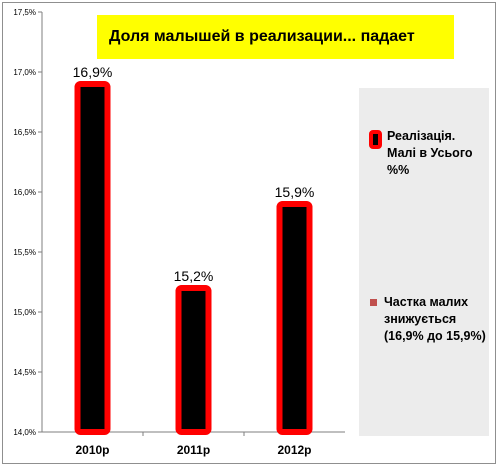  I want to click on y-axis: 14,0% 14,5% 15,0% 15,5% 16,0% 16,5% 17,0% 17,5%, so click(28, 222).